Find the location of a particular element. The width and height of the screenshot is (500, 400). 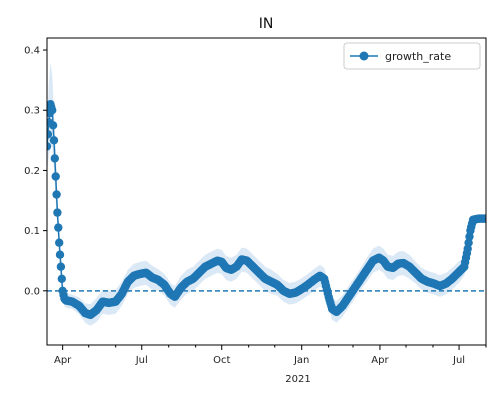

y-tick-label: 0.1 is located at coordinates (32, 231).